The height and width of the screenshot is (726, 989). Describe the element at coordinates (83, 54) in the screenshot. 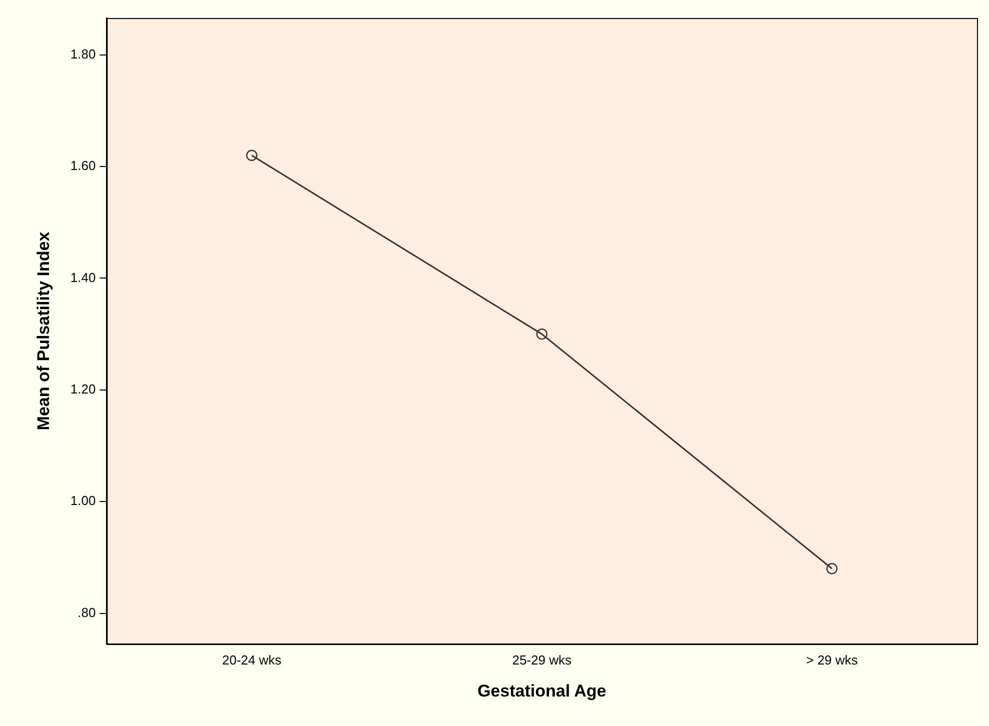

I see `y-tick-label: 1.80` at that location.